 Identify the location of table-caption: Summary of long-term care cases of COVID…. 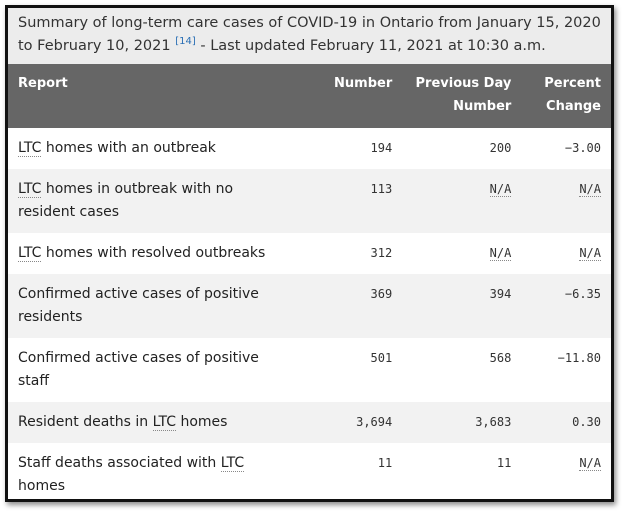
(309, 36).